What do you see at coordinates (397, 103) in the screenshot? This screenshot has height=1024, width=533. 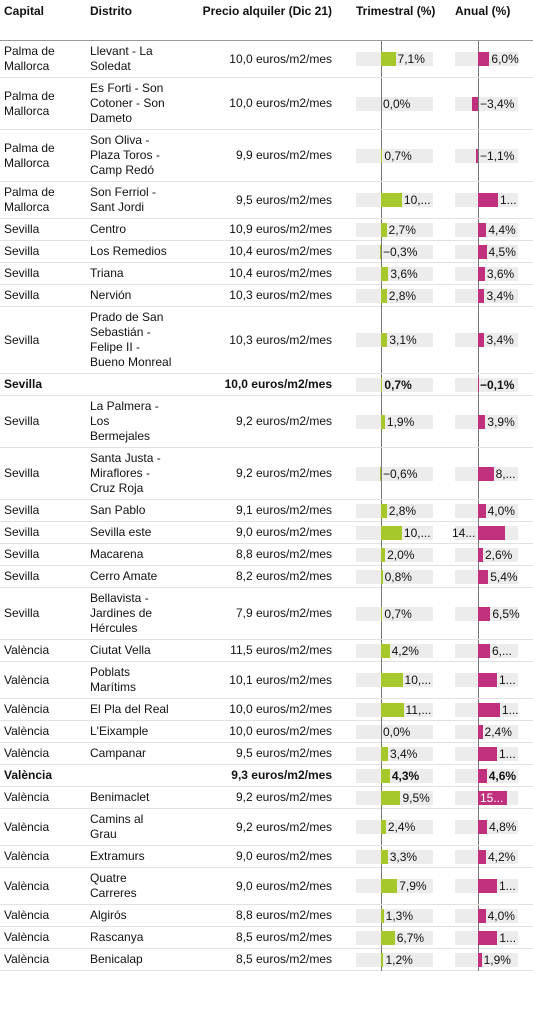 I see `trimestral-label: 0,0%` at bounding box center [397, 103].